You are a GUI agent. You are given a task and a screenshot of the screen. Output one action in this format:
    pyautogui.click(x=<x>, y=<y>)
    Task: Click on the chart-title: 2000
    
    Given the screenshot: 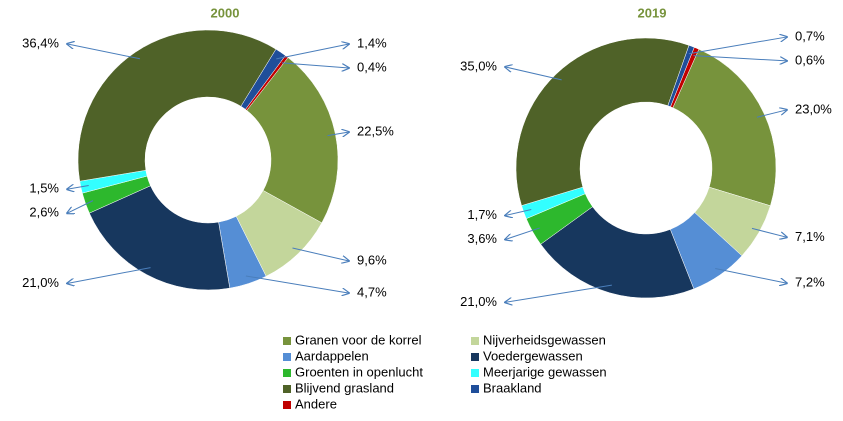 What is the action you would take?
    pyautogui.click(x=225, y=12)
    